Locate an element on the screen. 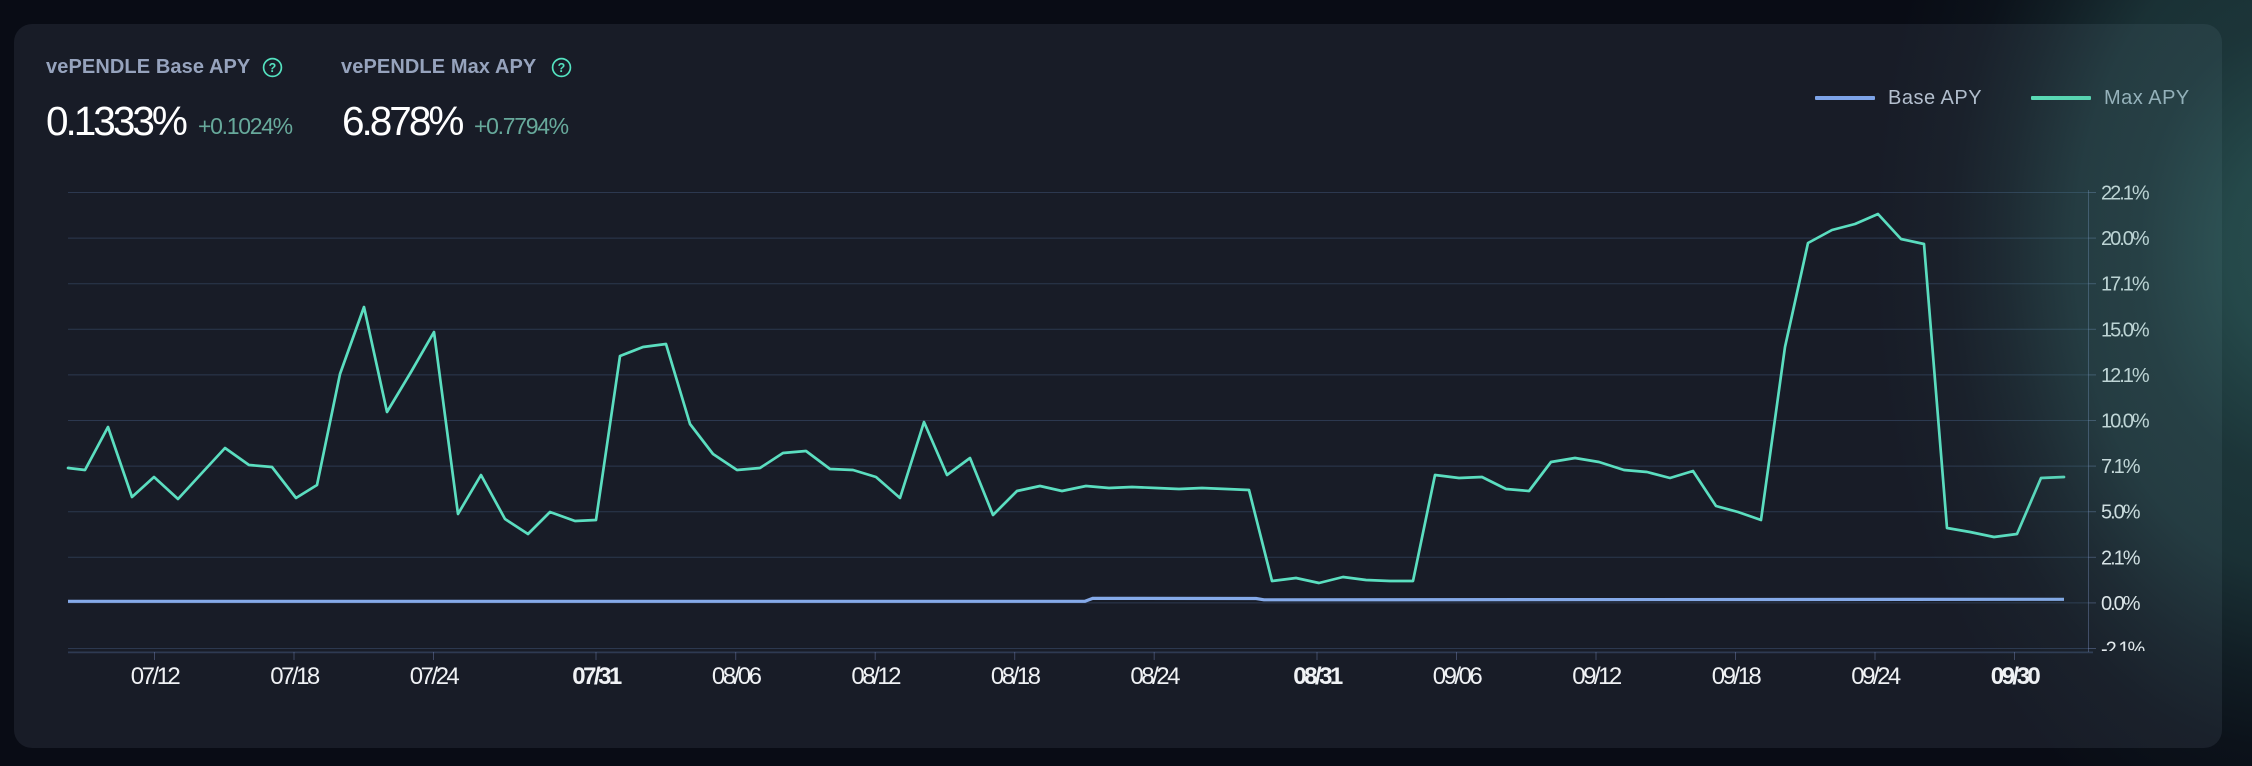 This screenshot has height=766, width=2252. svg-text: 10.0% is located at coordinates (2125, 422).